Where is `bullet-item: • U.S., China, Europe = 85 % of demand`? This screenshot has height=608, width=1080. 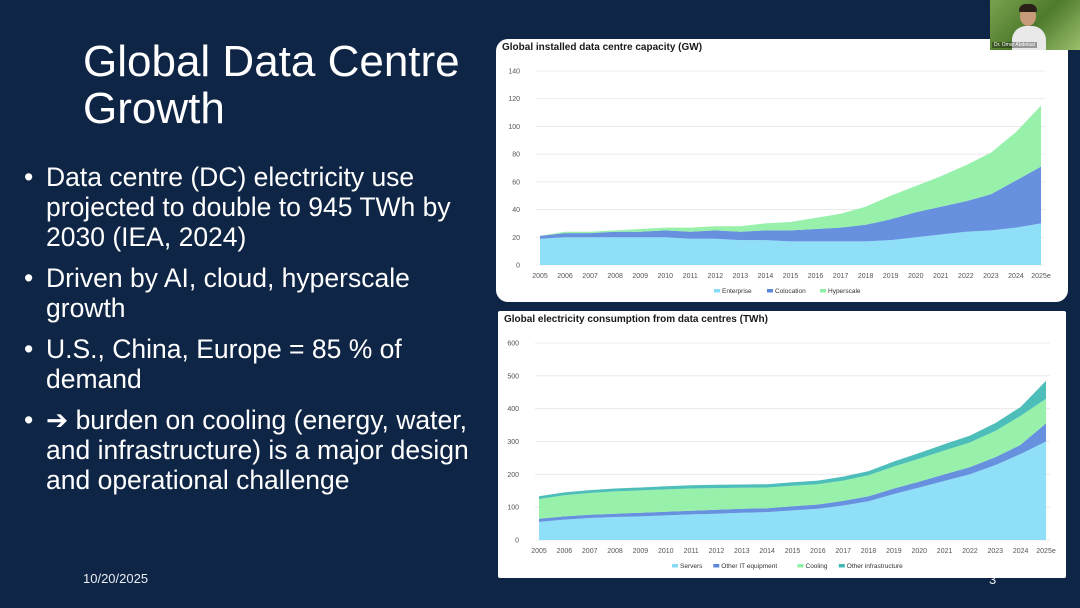 bullet-item: • U.S., China, Europe = 85 % of demand is located at coordinates (254, 364).